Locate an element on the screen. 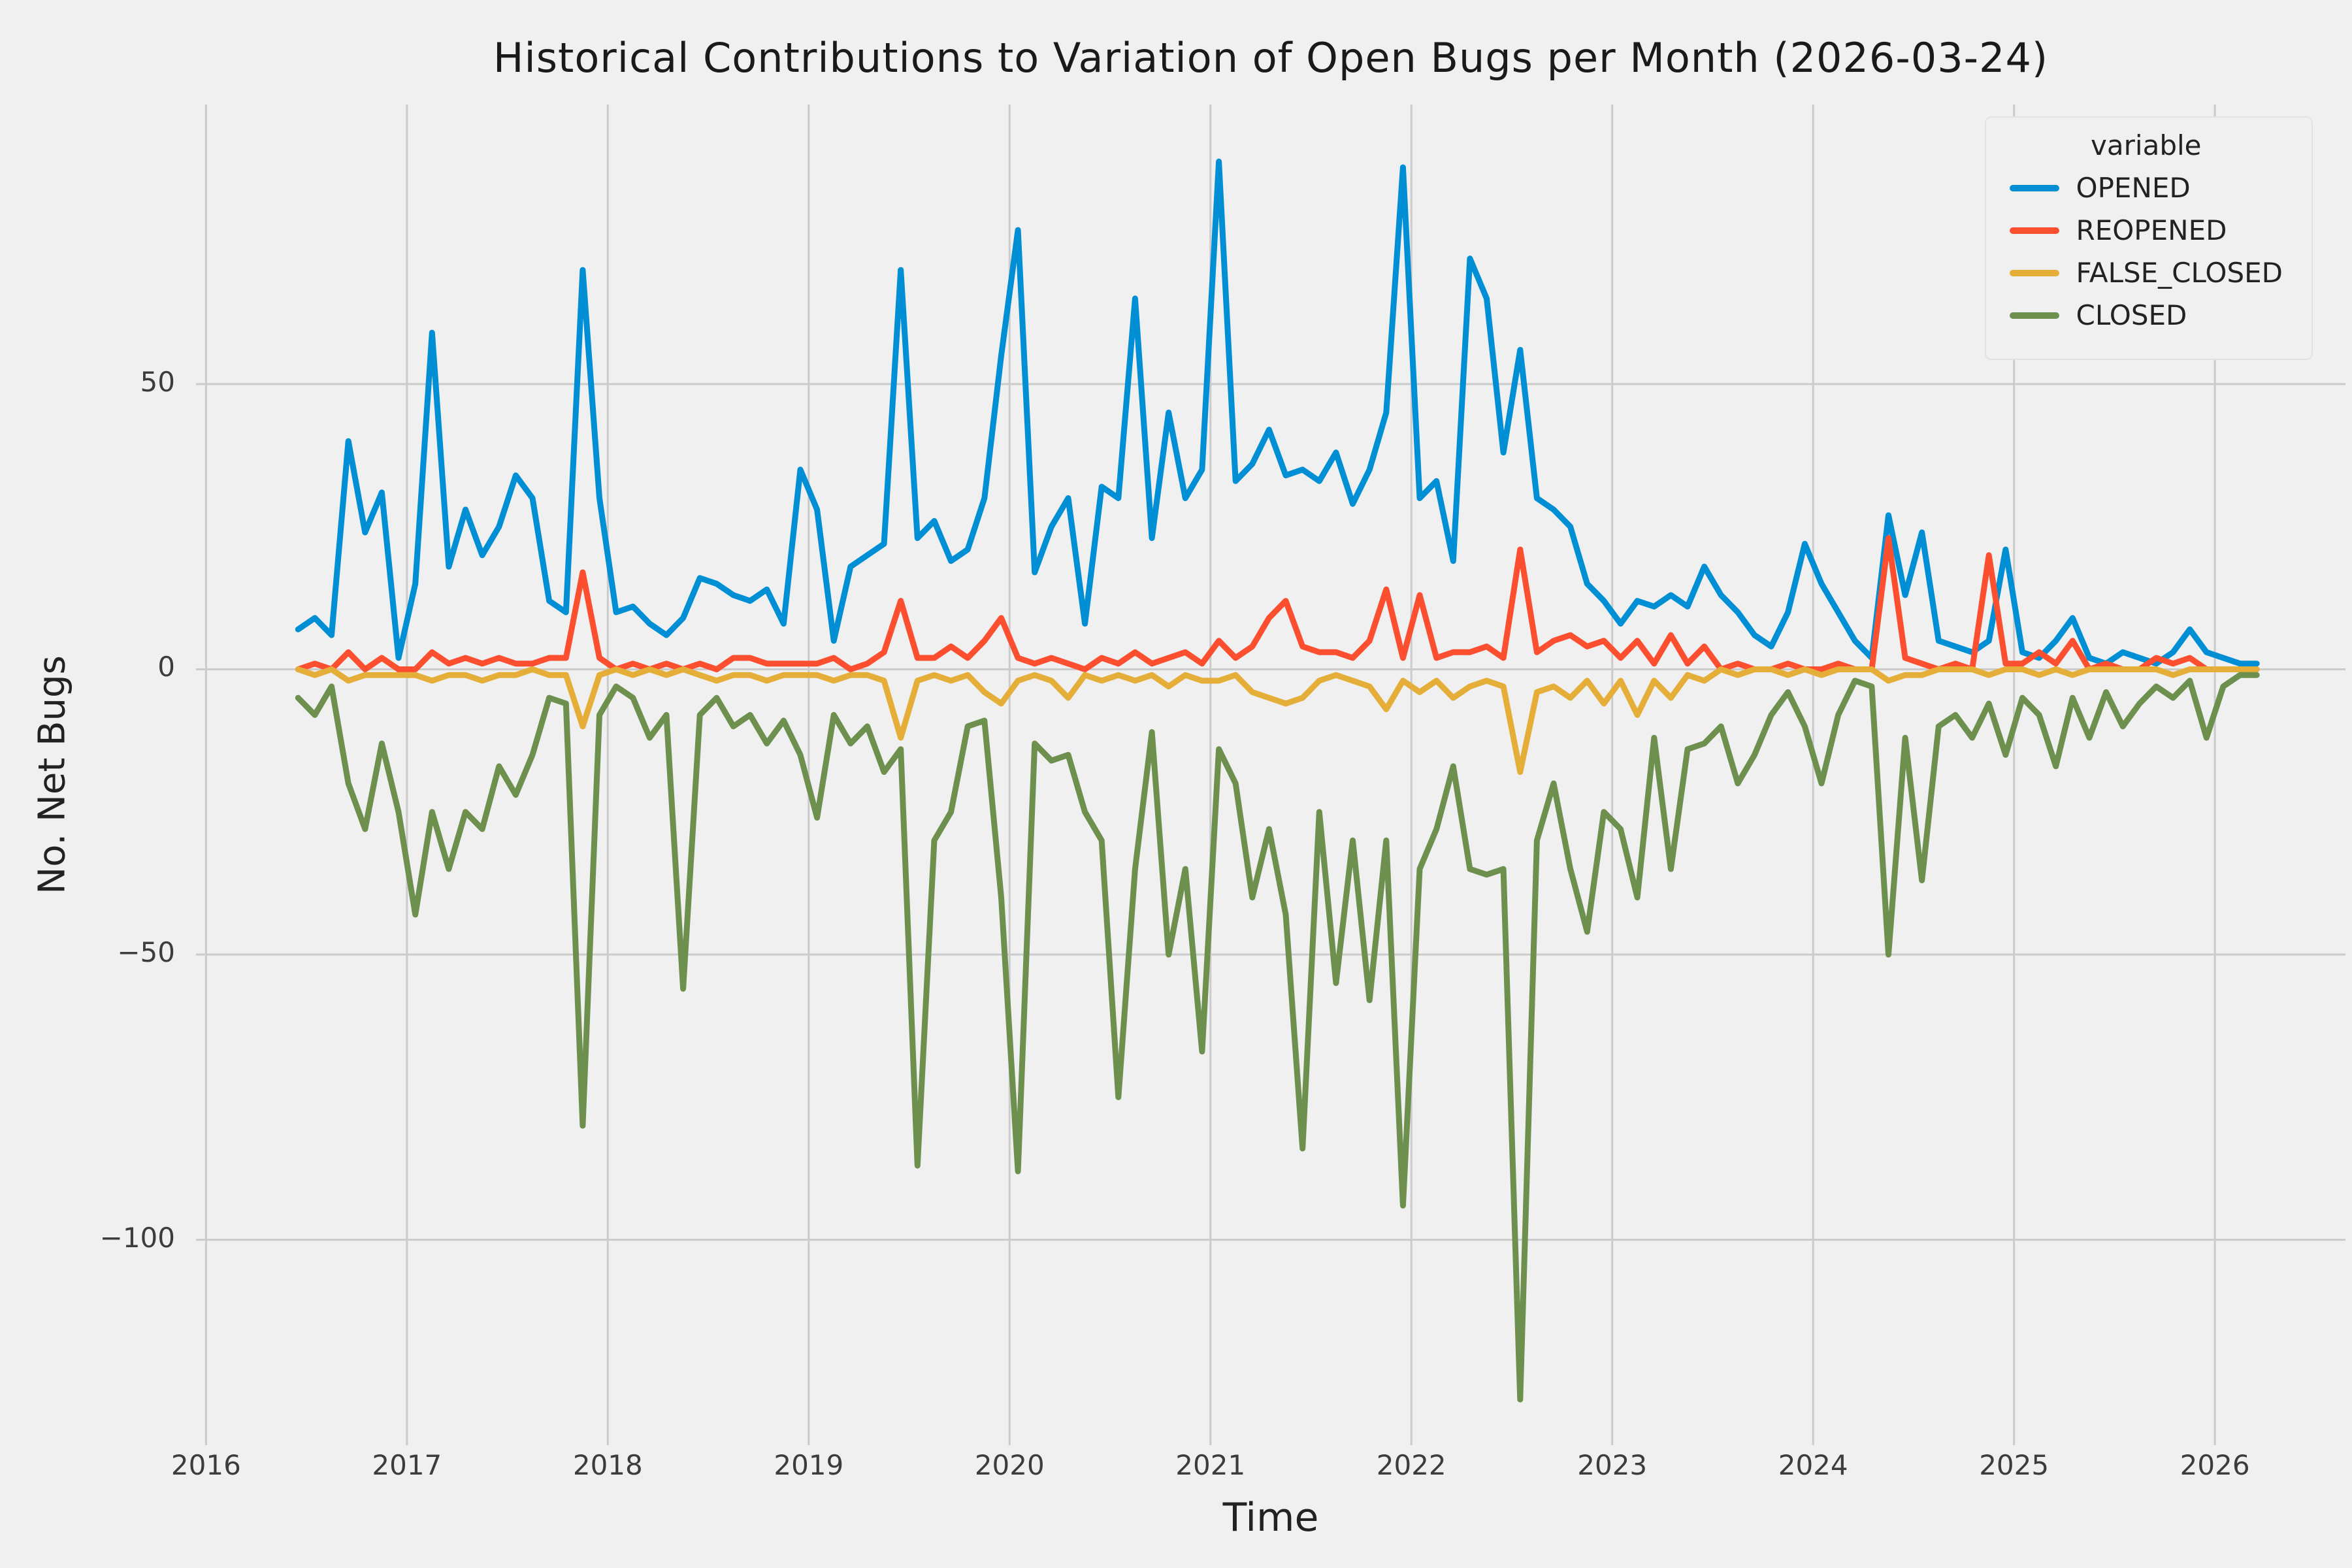 This screenshot has height=1568, width=2352. legend-entry-false-closed: FALSE_CLOSED is located at coordinates (2146, 273).